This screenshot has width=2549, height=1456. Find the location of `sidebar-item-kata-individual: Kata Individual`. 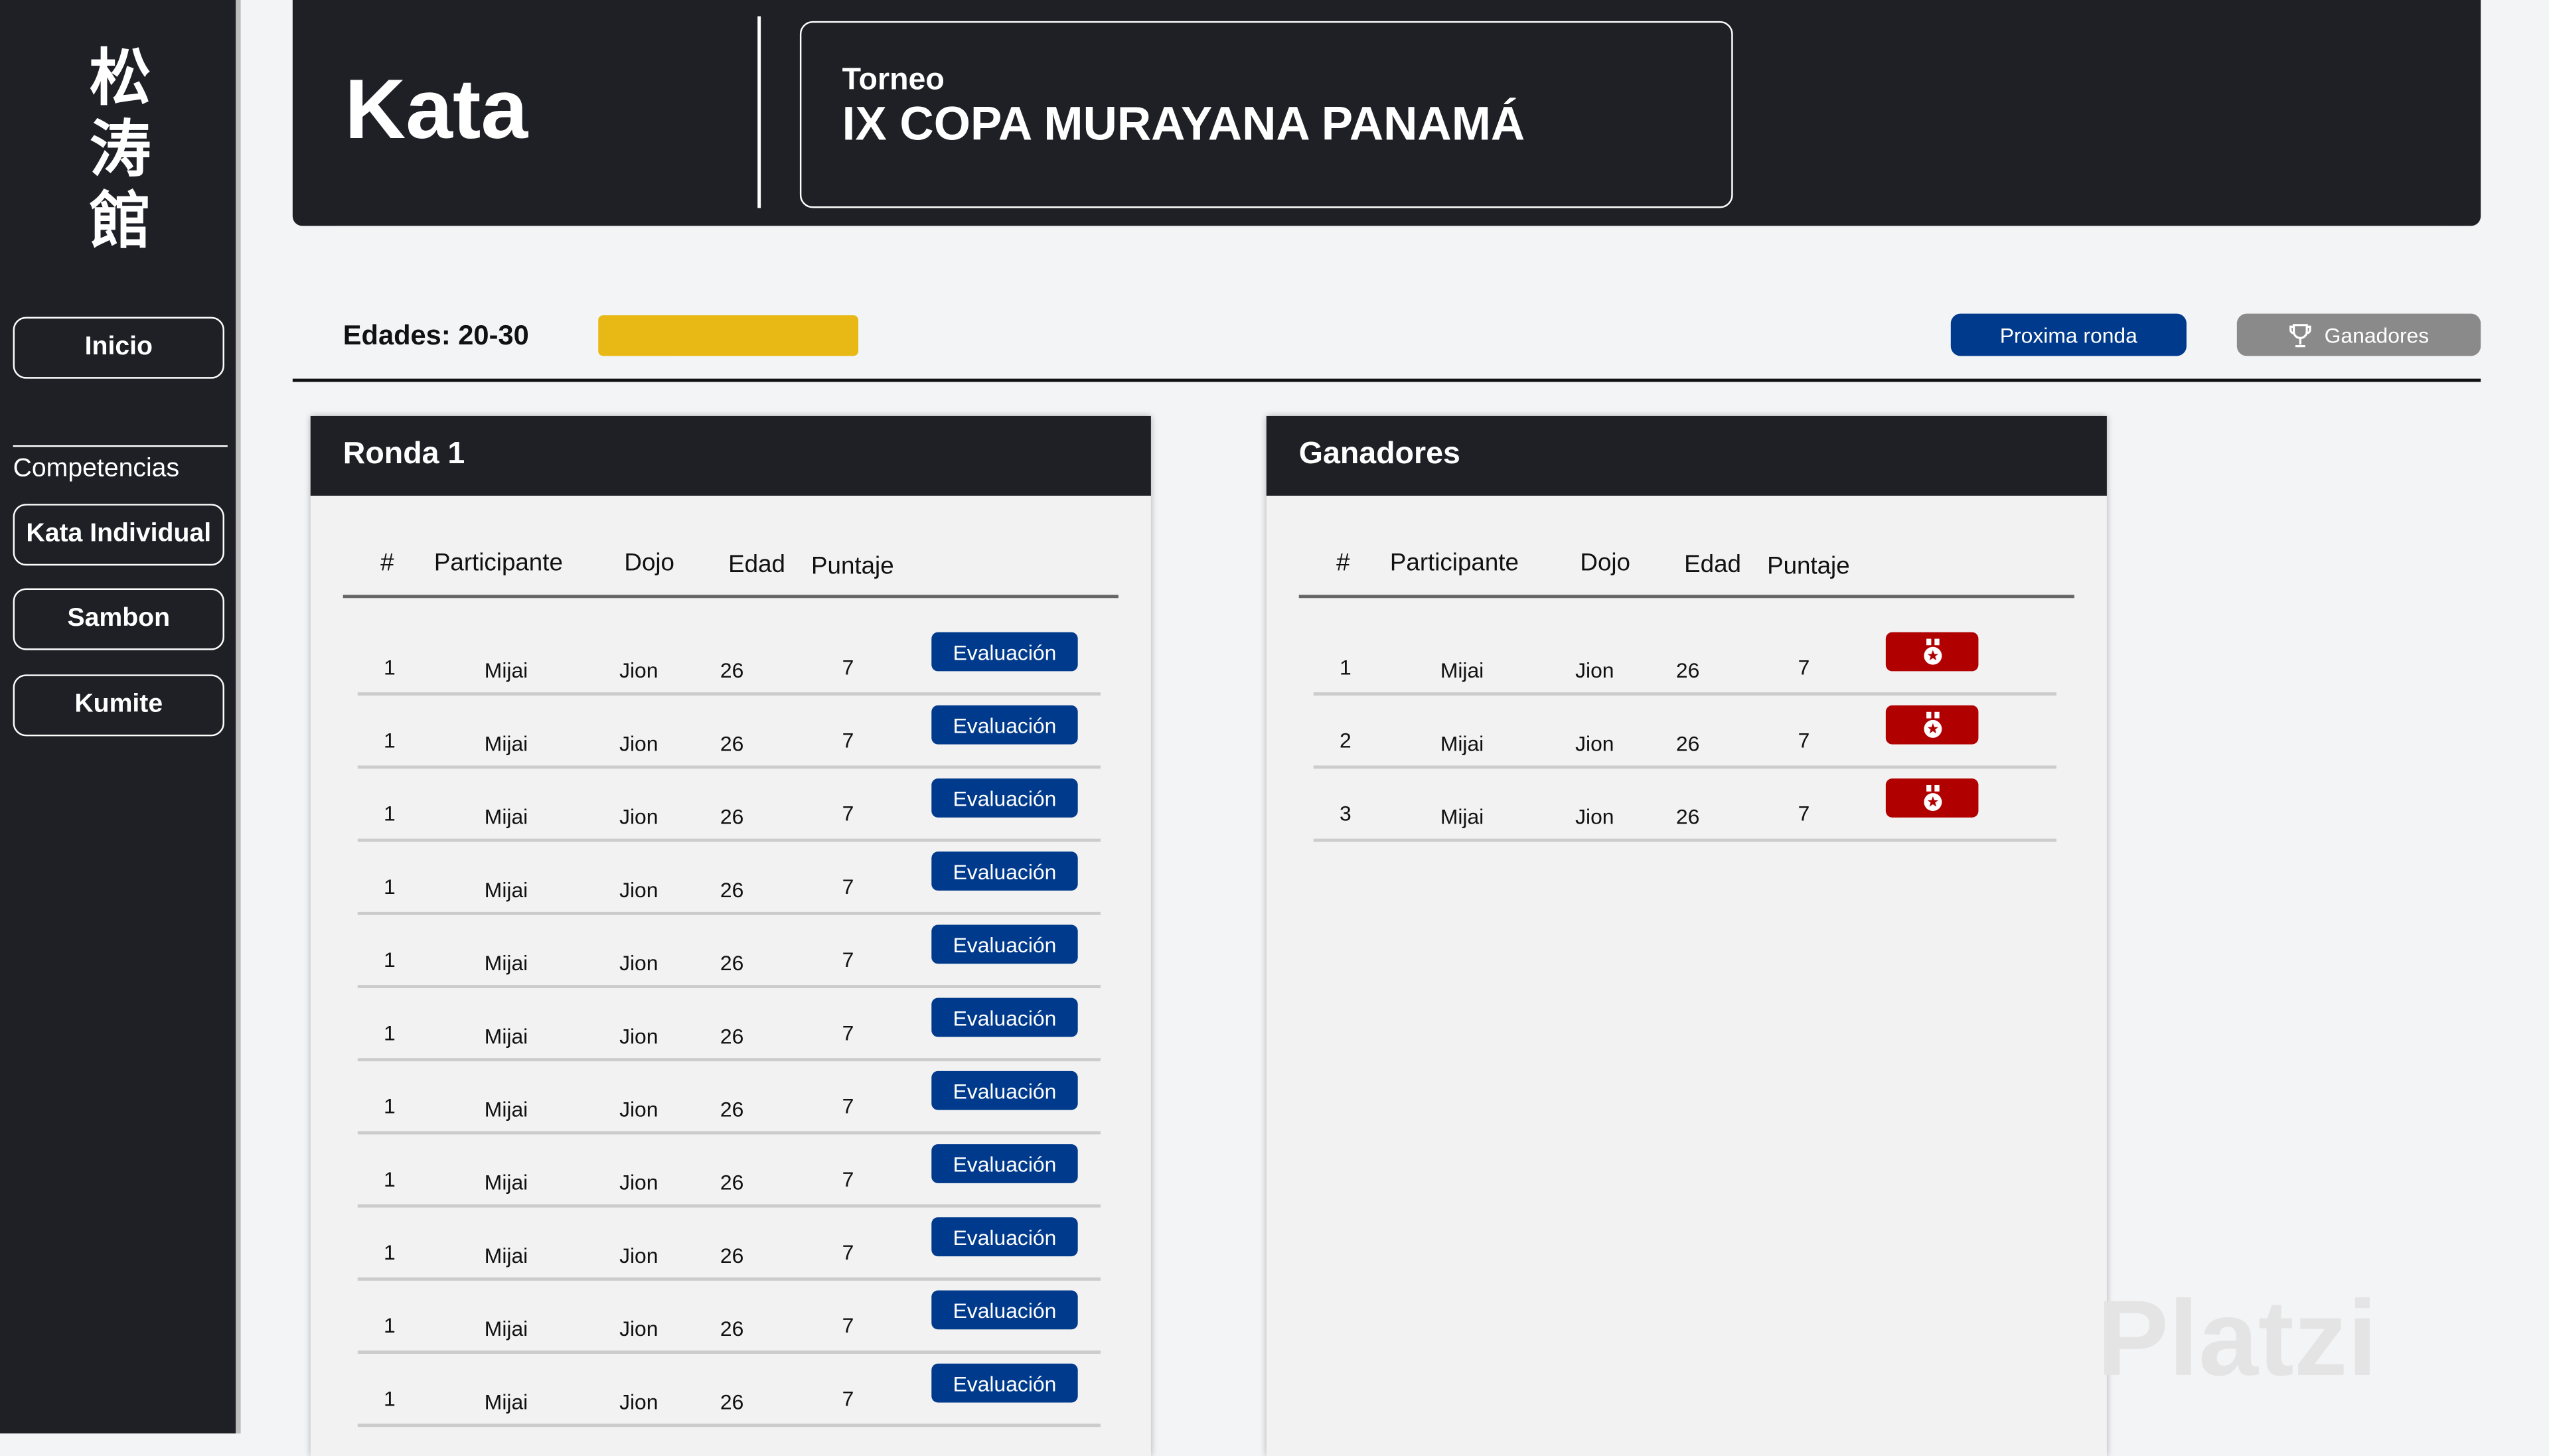

sidebar-item-kata-individual: Kata Individual is located at coordinates (118, 535).